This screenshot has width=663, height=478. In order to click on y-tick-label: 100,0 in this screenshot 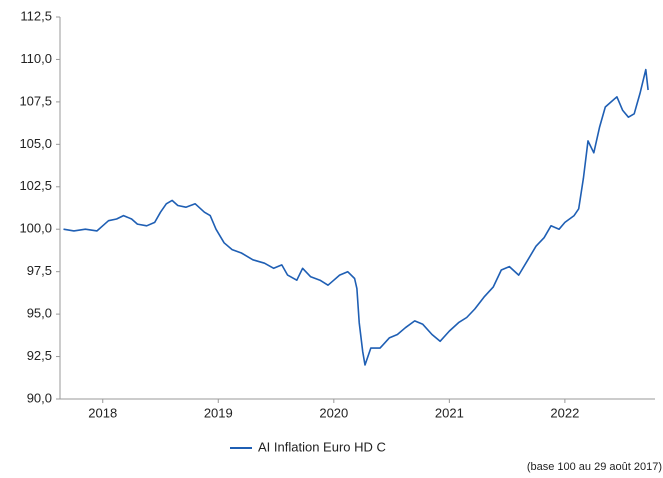, I will do `click(35, 228)`.